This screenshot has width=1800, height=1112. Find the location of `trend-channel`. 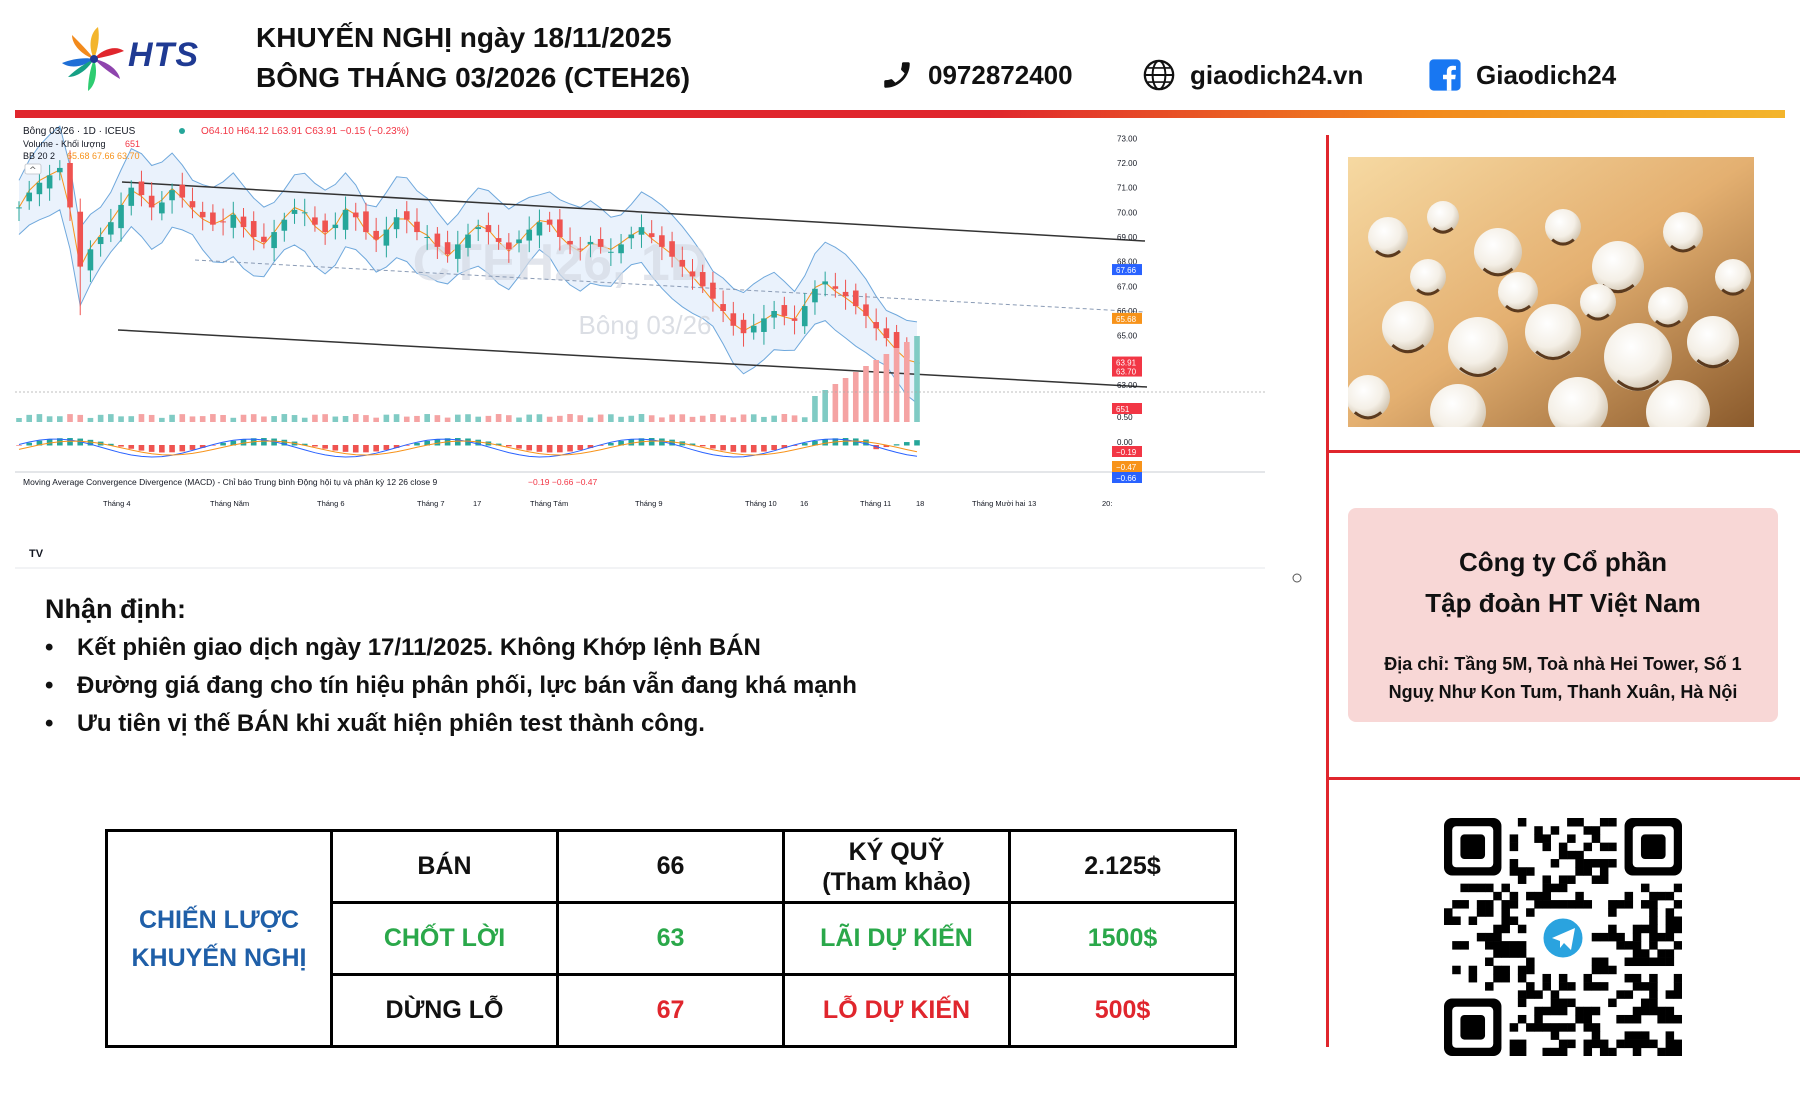

trend-channel is located at coordinates (632, 284).